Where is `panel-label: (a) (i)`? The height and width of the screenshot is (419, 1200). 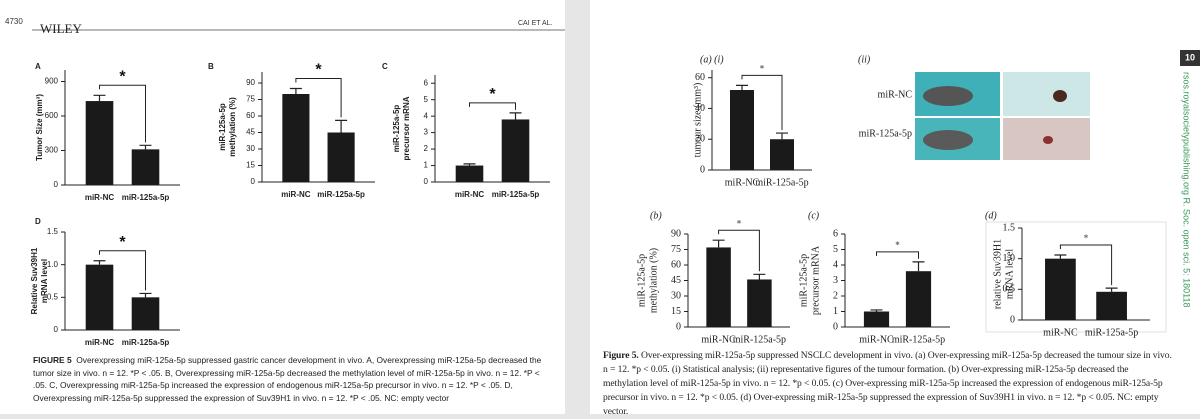
panel-label: (a) (i) is located at coordinates (712, 59).